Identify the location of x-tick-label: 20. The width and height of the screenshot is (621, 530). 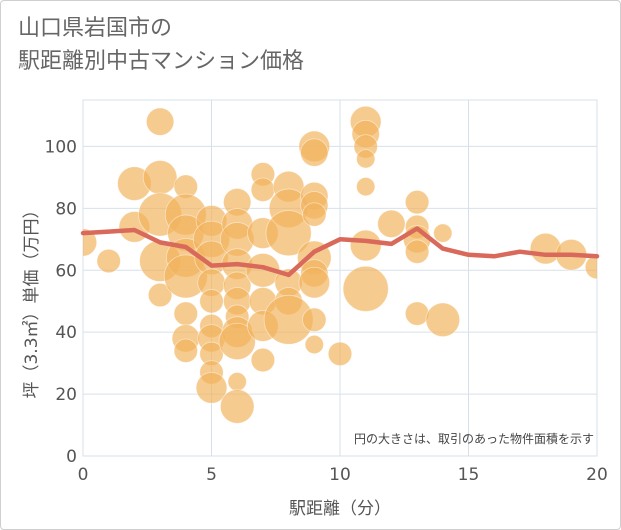
(597, 475).